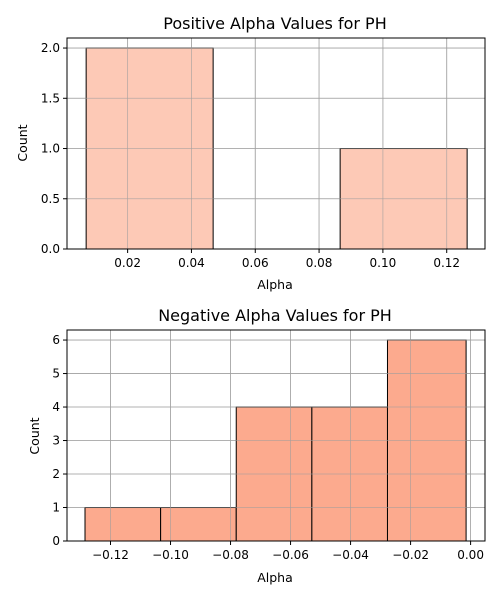 The width and height of the screenshot is (500, 600). Describe the element at coordinates (170, 555) in the screenshot. I see `x-tick-label: −0.10` at that location.